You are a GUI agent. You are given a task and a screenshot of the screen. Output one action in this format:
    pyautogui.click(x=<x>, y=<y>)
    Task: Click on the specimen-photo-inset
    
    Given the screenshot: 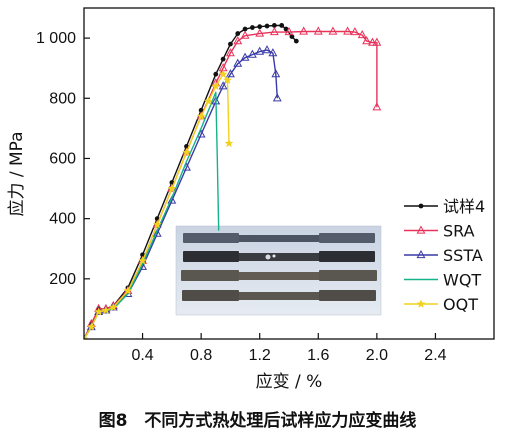 What is the action you would take?
    pyautogui.click(x=278, y=270)
    